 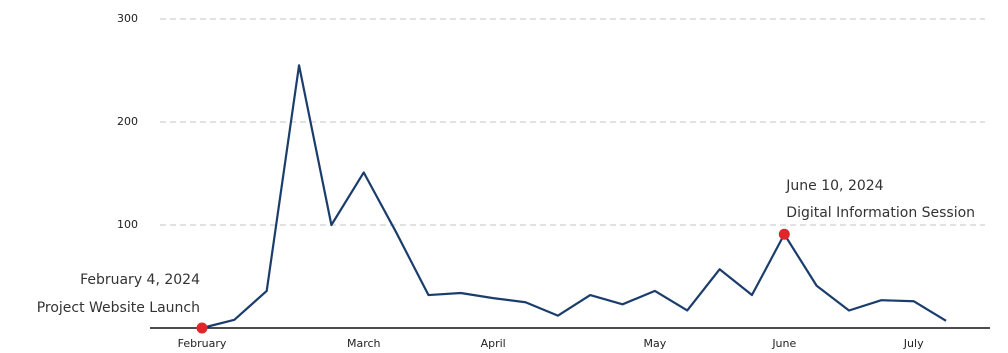 What do you see at coordinates (140, 280) in the screenshot?
I see `annotation-date: February 4, 2024` at bounding box center [140, 280].